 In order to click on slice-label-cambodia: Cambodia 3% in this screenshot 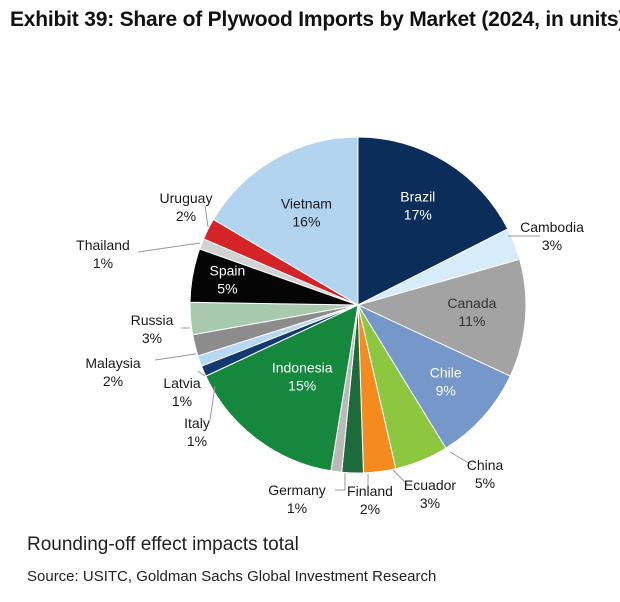, I will do `click(552, 236)`.